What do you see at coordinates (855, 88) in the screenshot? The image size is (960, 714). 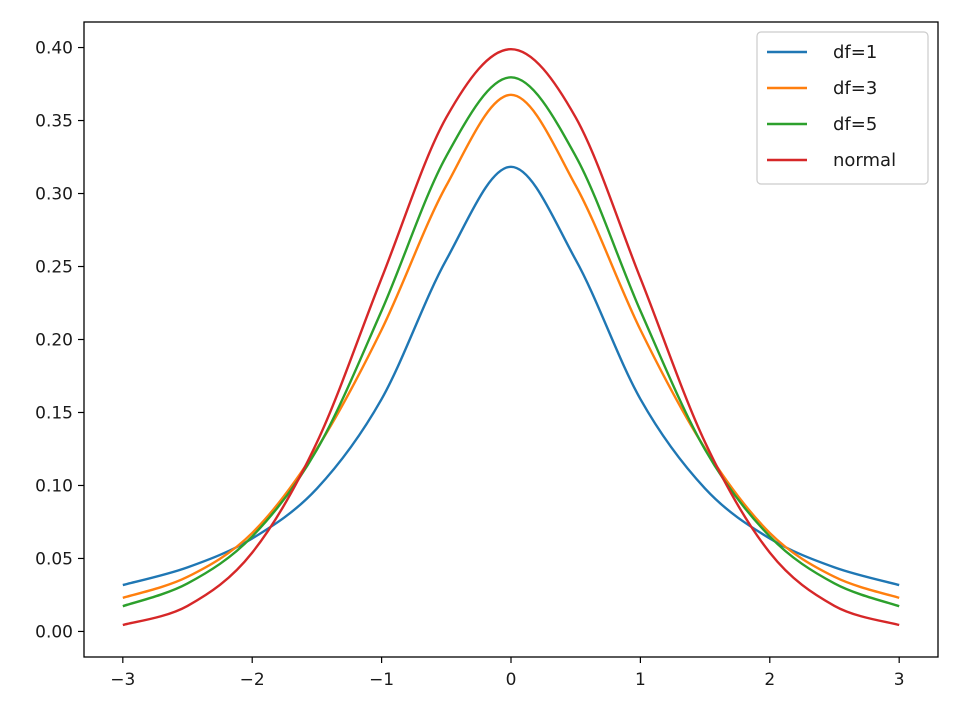 I see `legend-label: df=3` at bounding box center [855, 88].